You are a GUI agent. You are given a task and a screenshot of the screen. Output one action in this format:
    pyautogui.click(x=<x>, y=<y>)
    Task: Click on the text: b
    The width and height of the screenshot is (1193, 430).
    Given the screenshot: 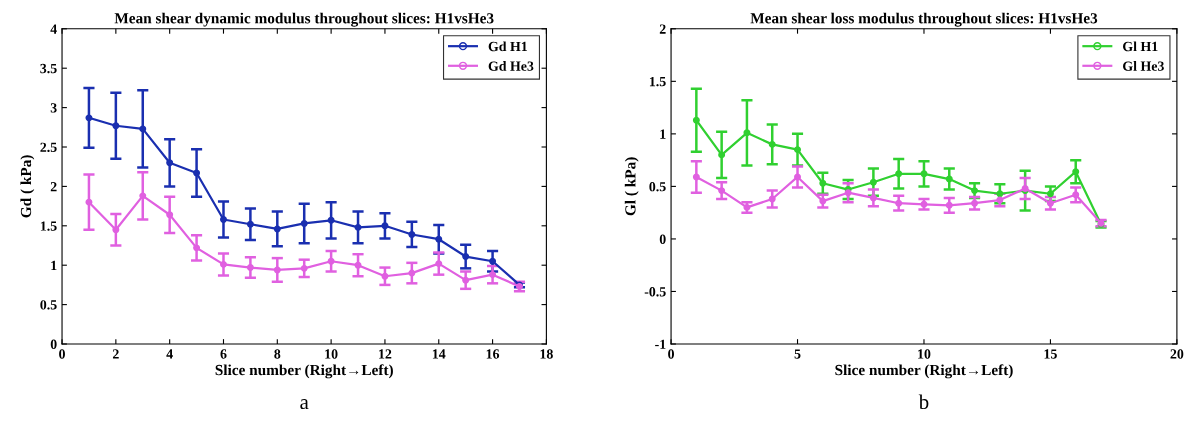 What is the action you would take?
    pyautogui.click(x=923, y=402)
    